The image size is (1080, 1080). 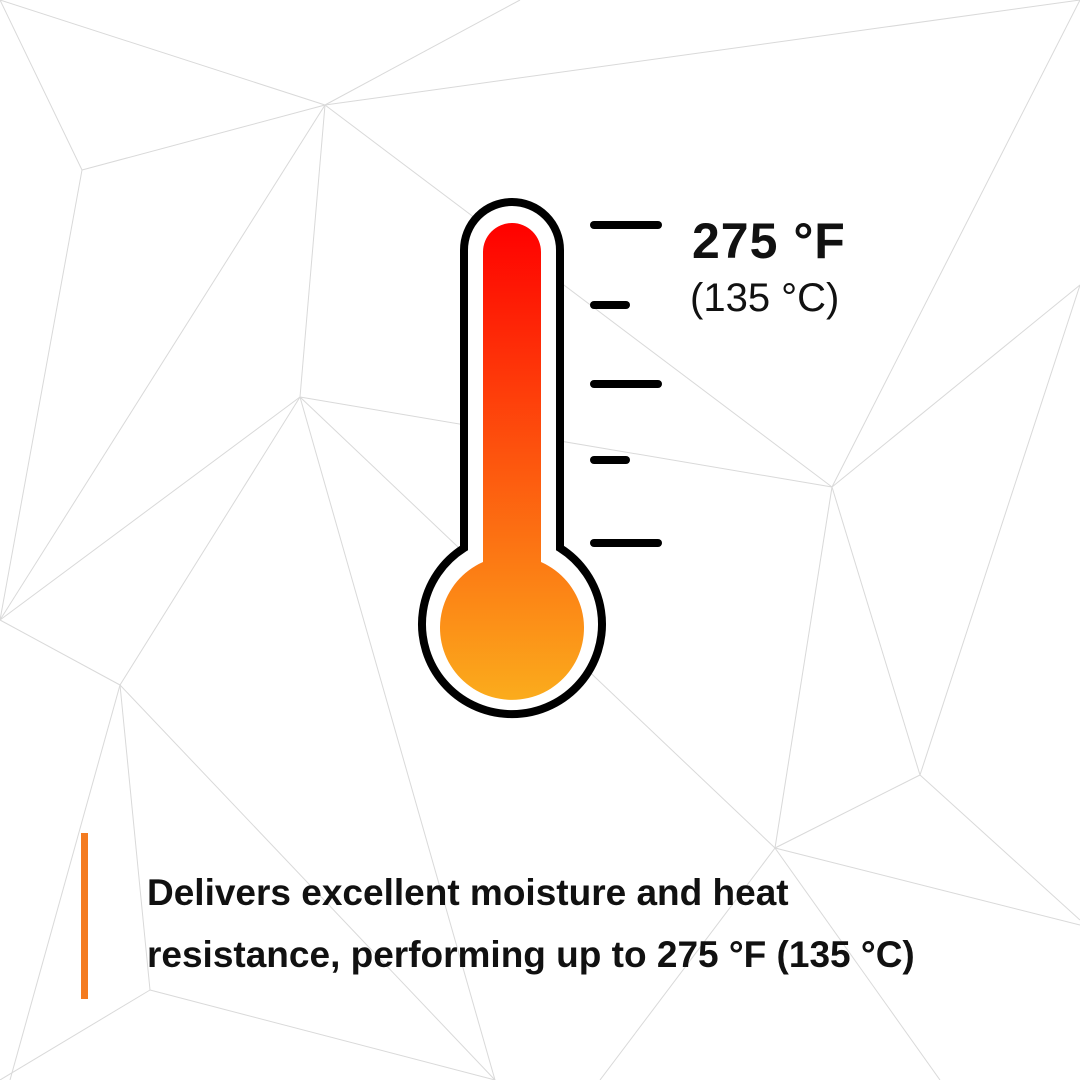 I want to click on temperature-celsius: (135 °C), so click(x=765, y=298).